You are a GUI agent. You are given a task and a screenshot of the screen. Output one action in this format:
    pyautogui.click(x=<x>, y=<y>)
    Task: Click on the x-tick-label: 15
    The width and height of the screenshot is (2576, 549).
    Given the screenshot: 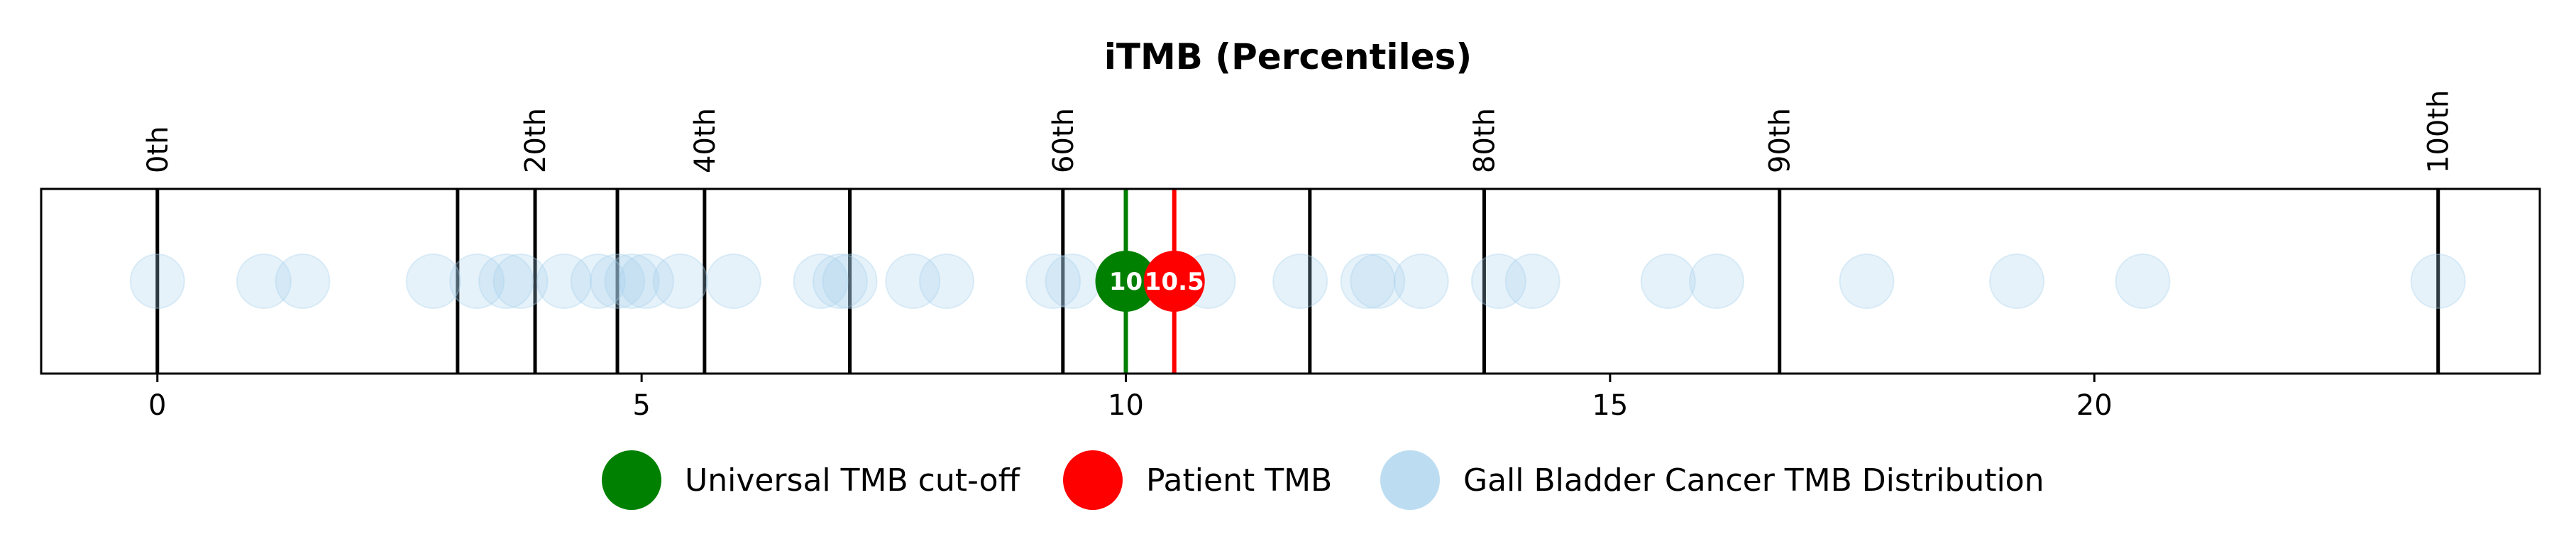 What is the action you would take?
    pyautogui.click(x=1610, y=406)
    